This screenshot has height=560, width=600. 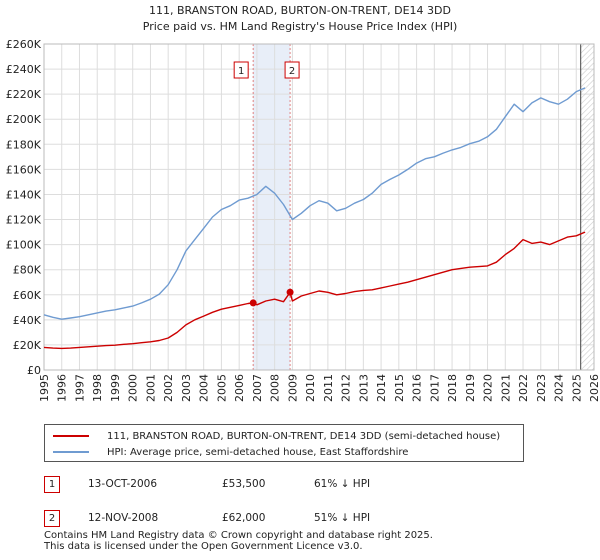 I want to click on y-tick-label: £100K, so click(x=24, y=245).